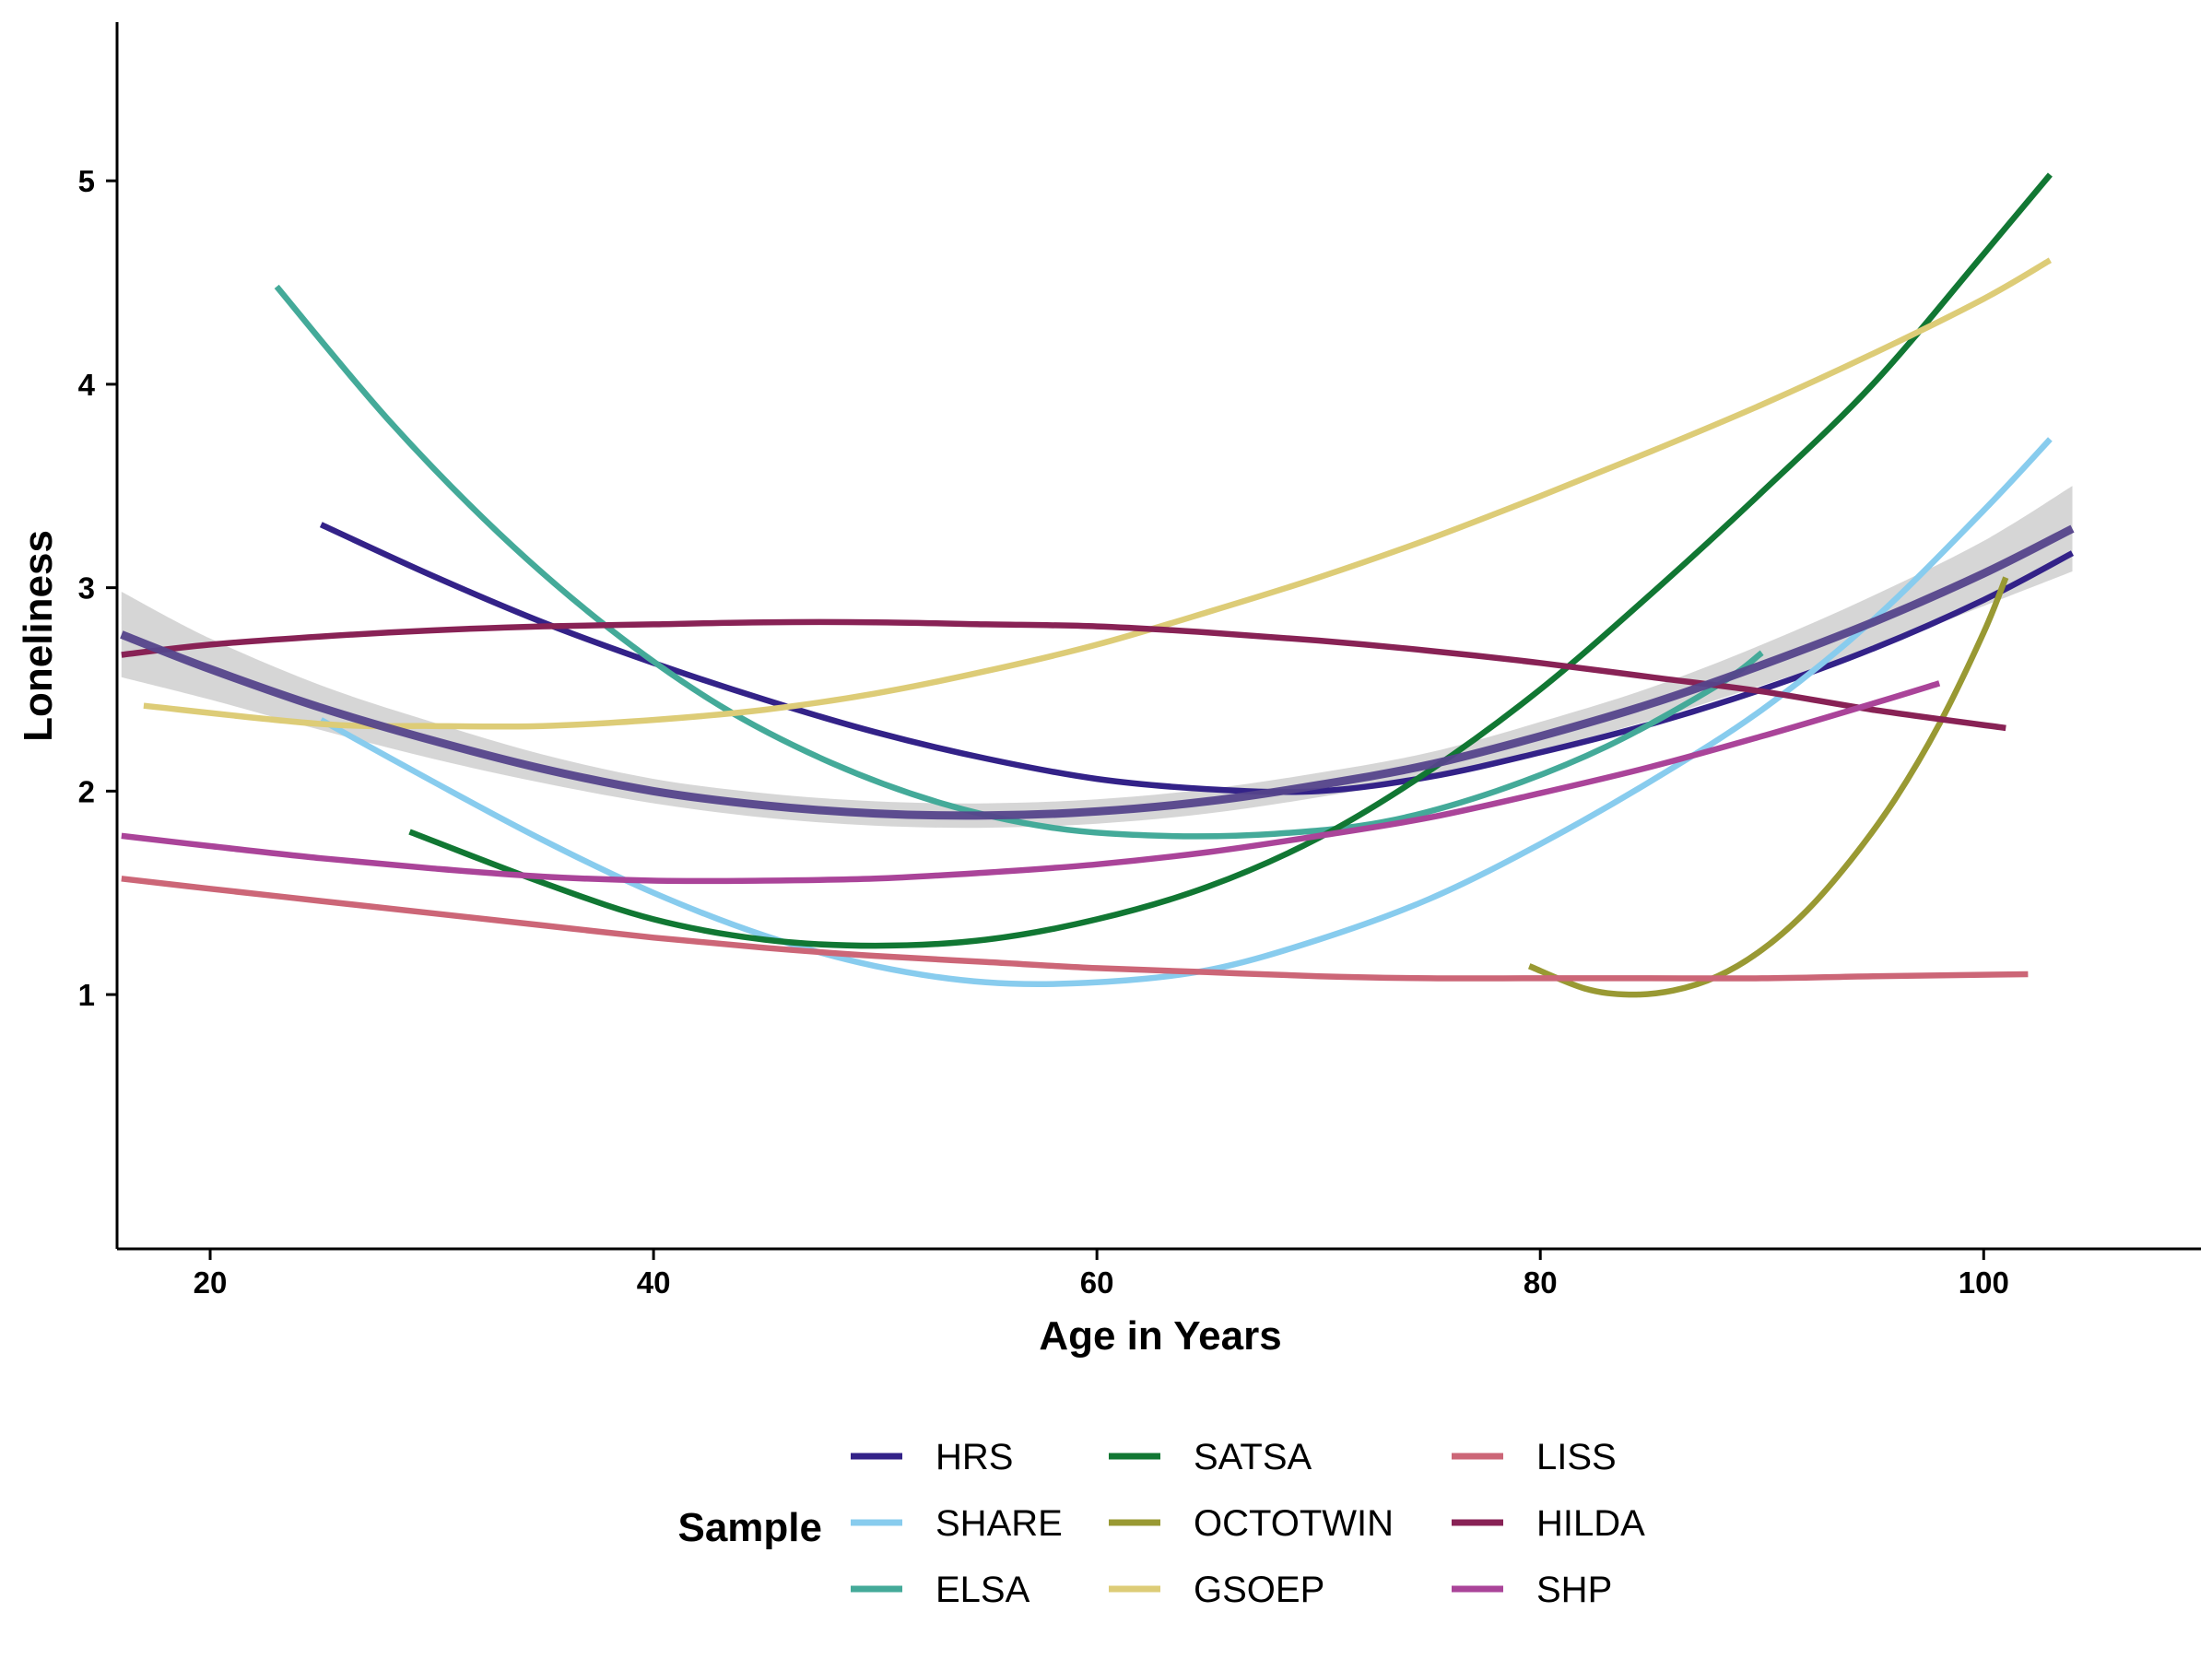 The height and width of the screenshot is (1659, 2212). Describe the element at coordinates (86, 181) in the screenshot. I see `y-tick-label: 5` at that location.